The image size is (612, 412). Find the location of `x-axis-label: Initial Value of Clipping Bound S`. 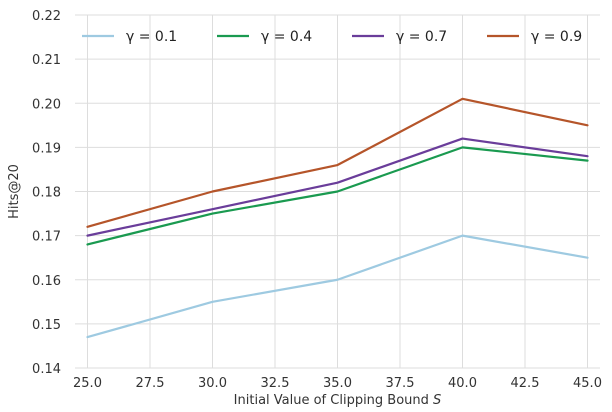

x-axis-label: Initial Value of Clipping Bound S is located at coordinates (338, 400).